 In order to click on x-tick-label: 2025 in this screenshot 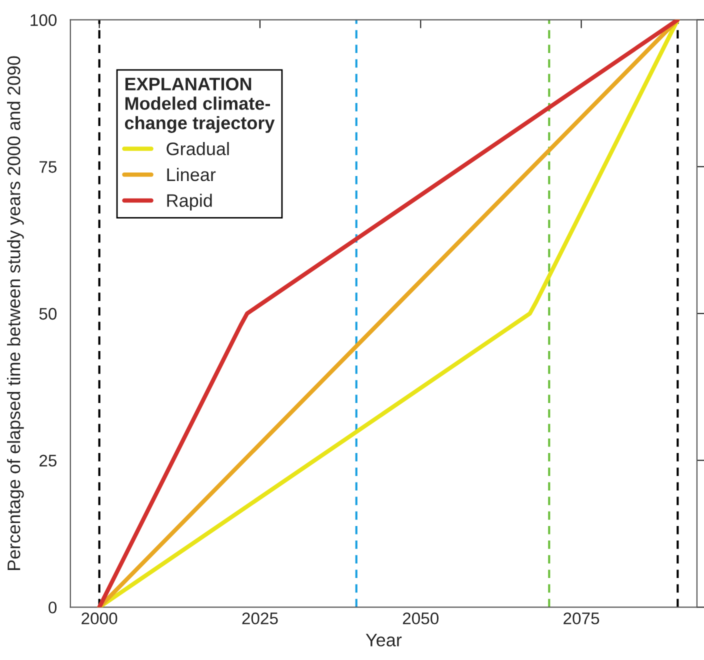, I will do `click(260, 618)`.